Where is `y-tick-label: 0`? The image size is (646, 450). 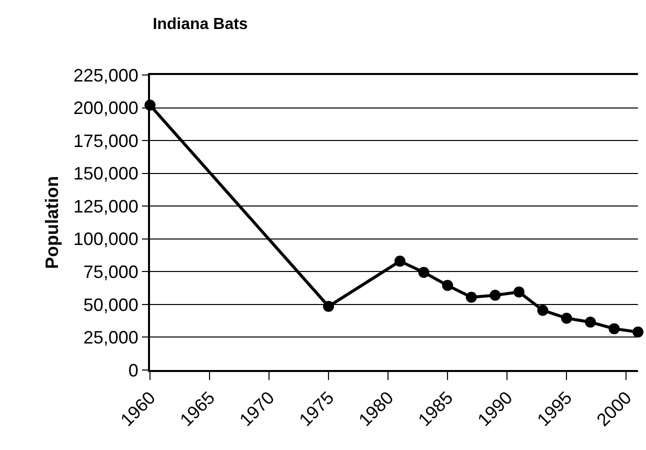 y-tick-label: 0 is located at coordinates (133, 370).